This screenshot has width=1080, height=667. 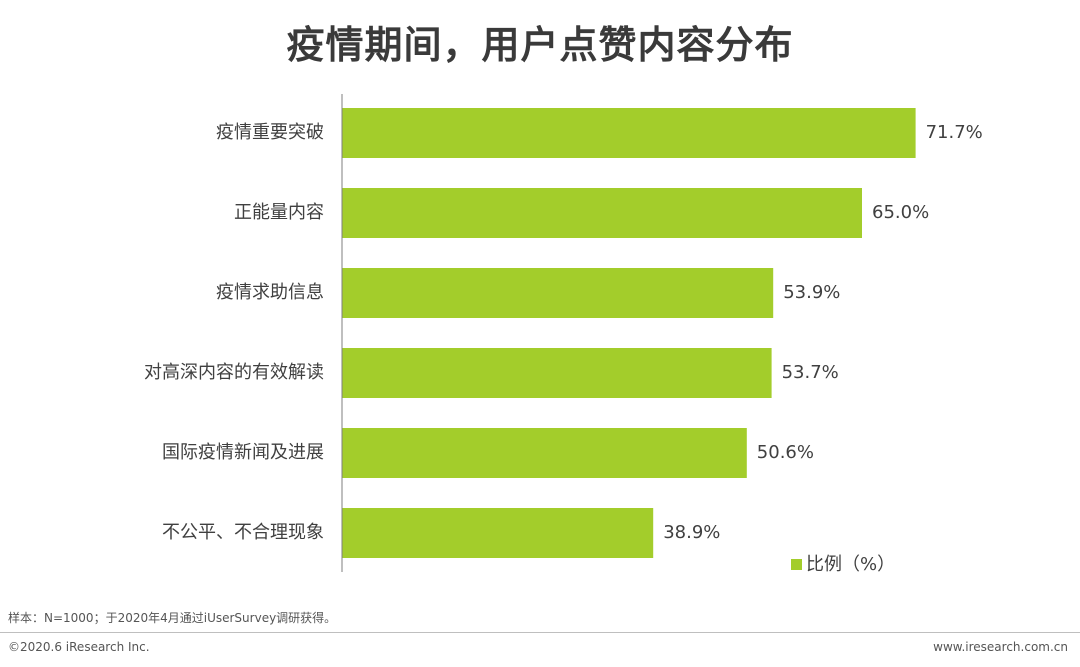 I want to click on legend-swatch, so click(x=796, y=564).